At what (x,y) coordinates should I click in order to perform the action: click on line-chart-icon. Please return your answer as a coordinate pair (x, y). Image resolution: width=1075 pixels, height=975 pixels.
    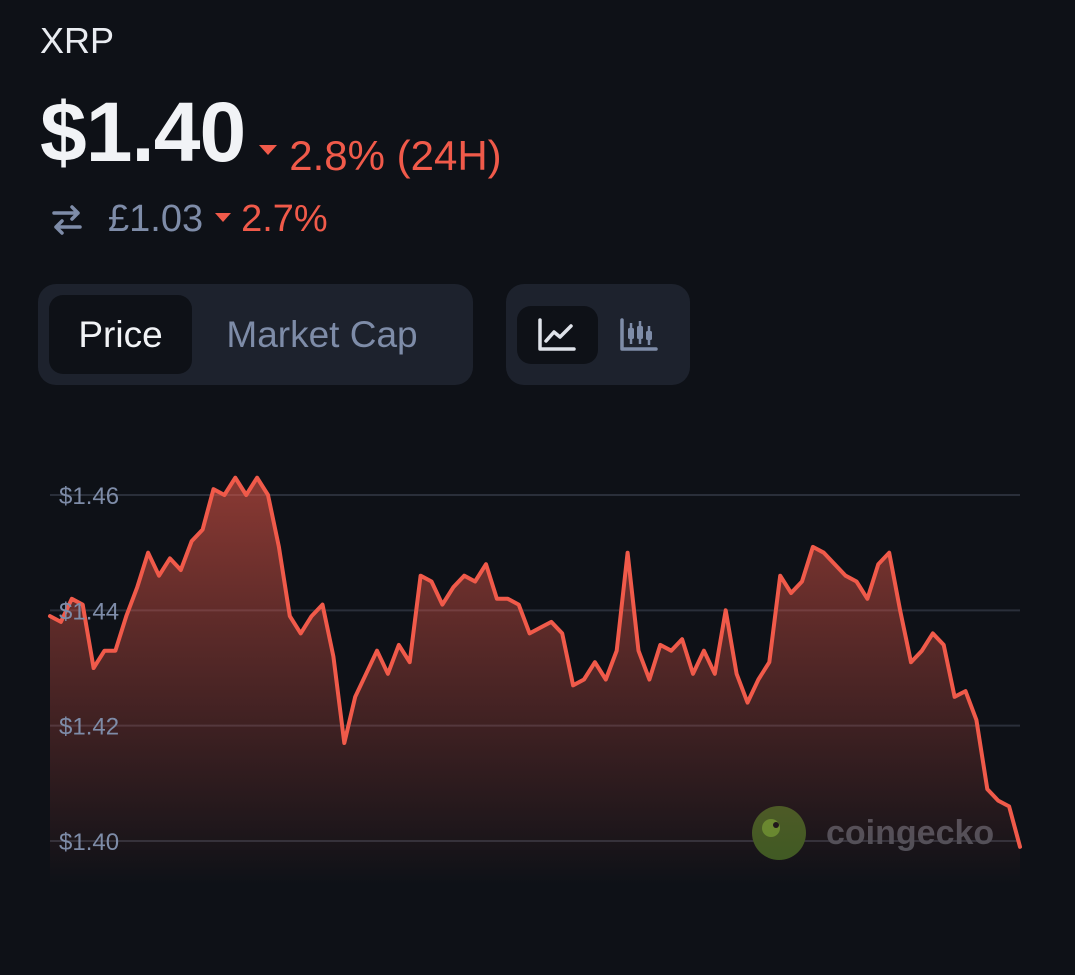
    Looking at the image, I should click on (557, 334).